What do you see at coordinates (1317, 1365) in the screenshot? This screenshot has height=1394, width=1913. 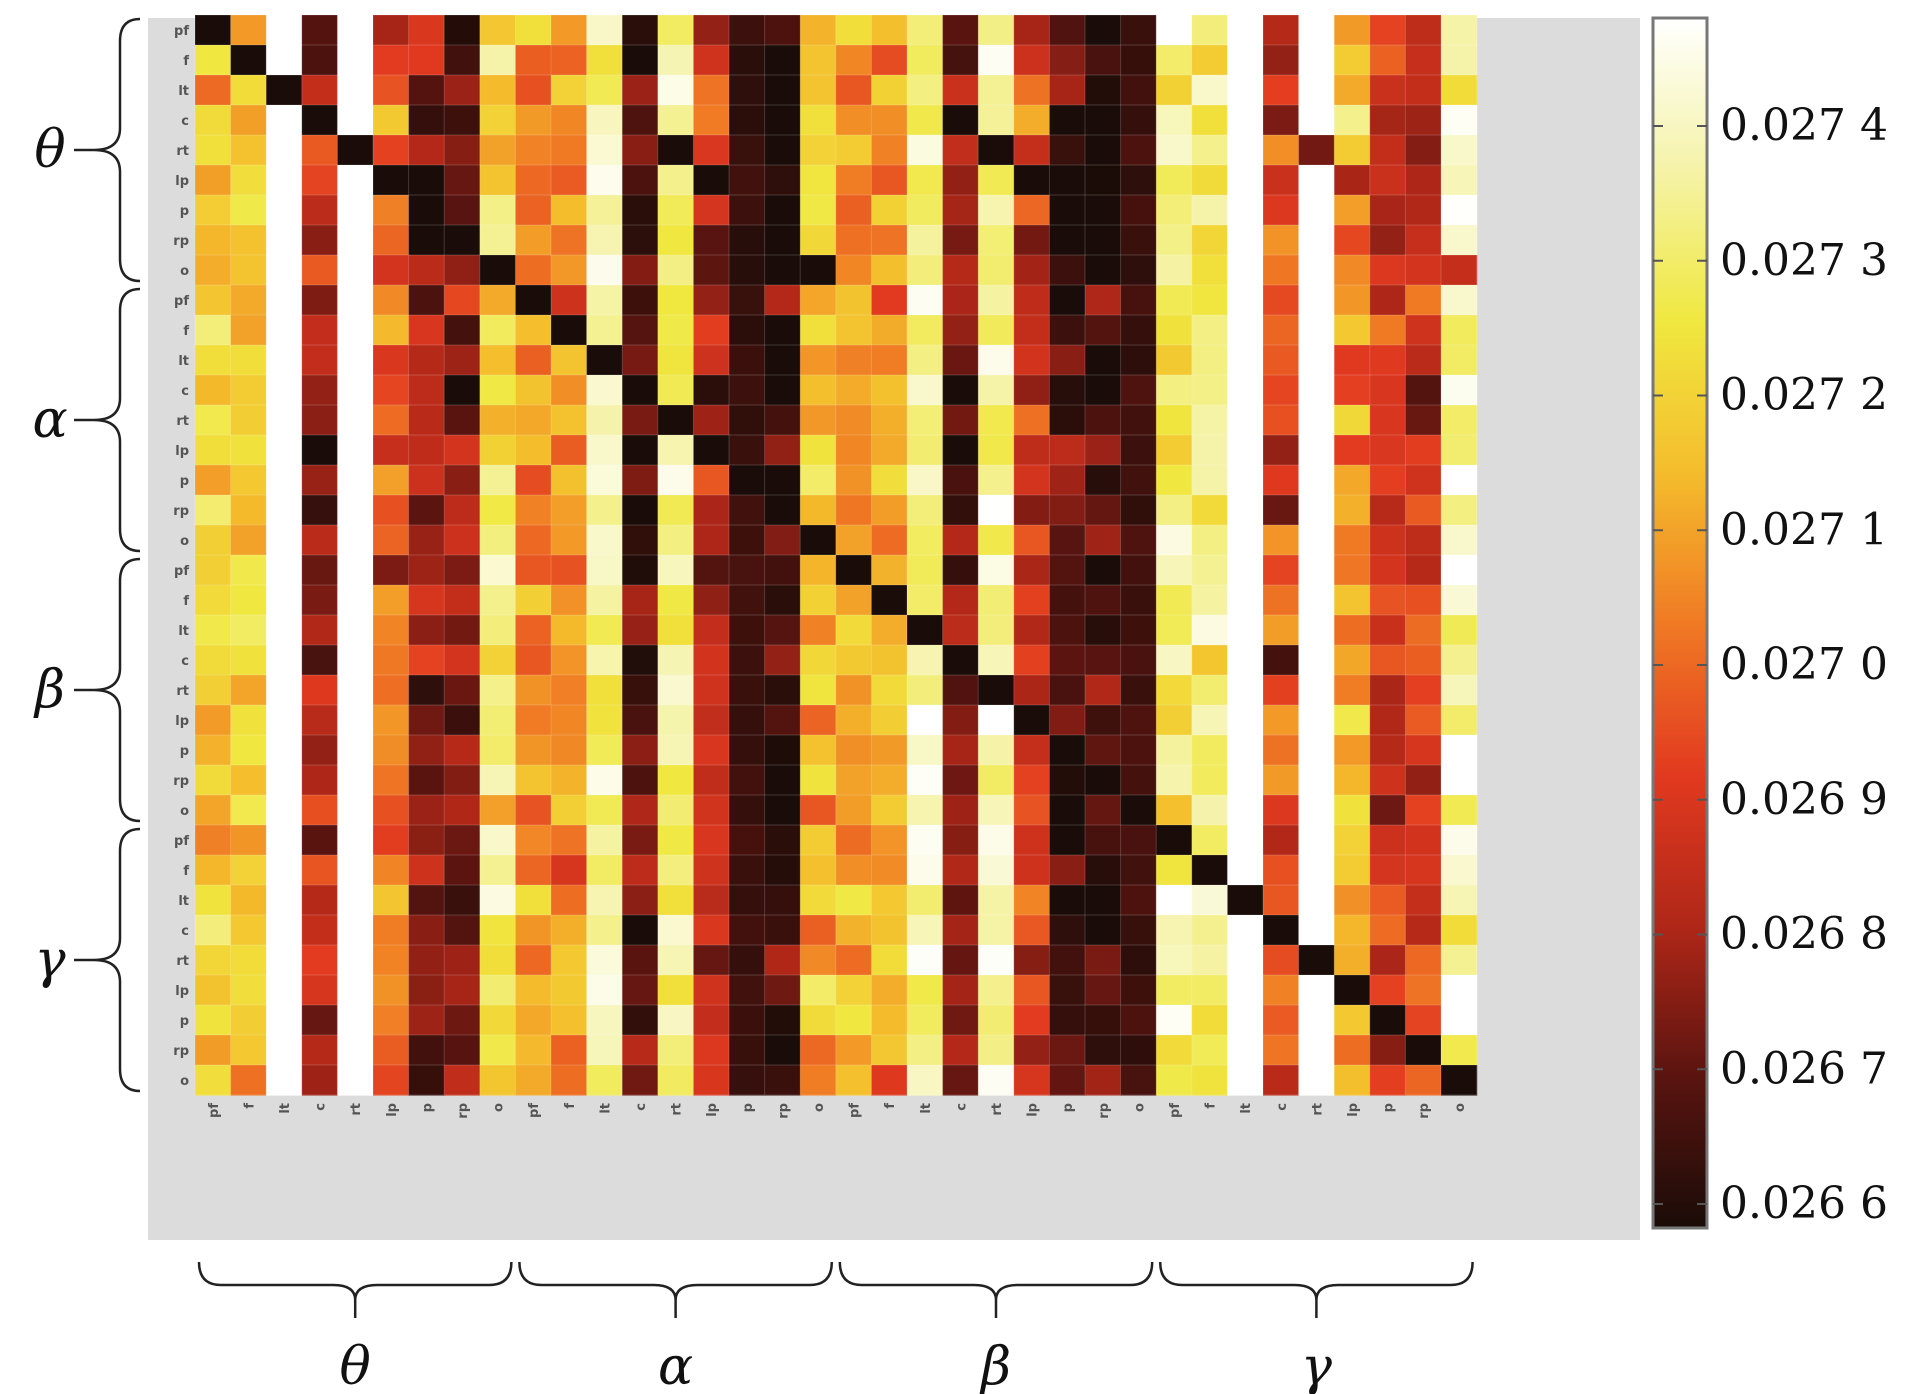 I see `column-band-label: γ` at bounding box center [1317, 1365].